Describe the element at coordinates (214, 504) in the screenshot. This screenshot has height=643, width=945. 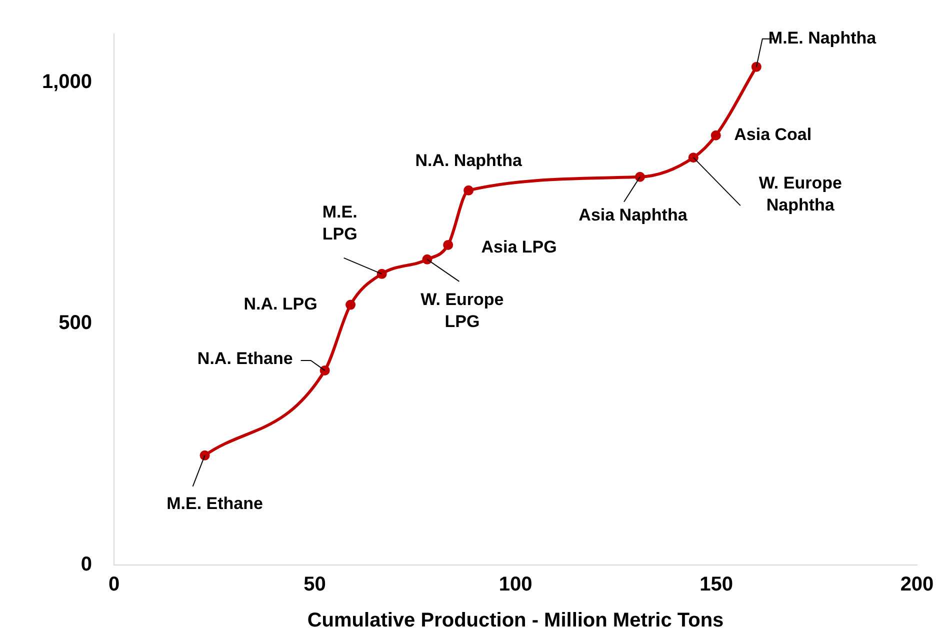
I see `annotation: M.E. Ethane` at that location.